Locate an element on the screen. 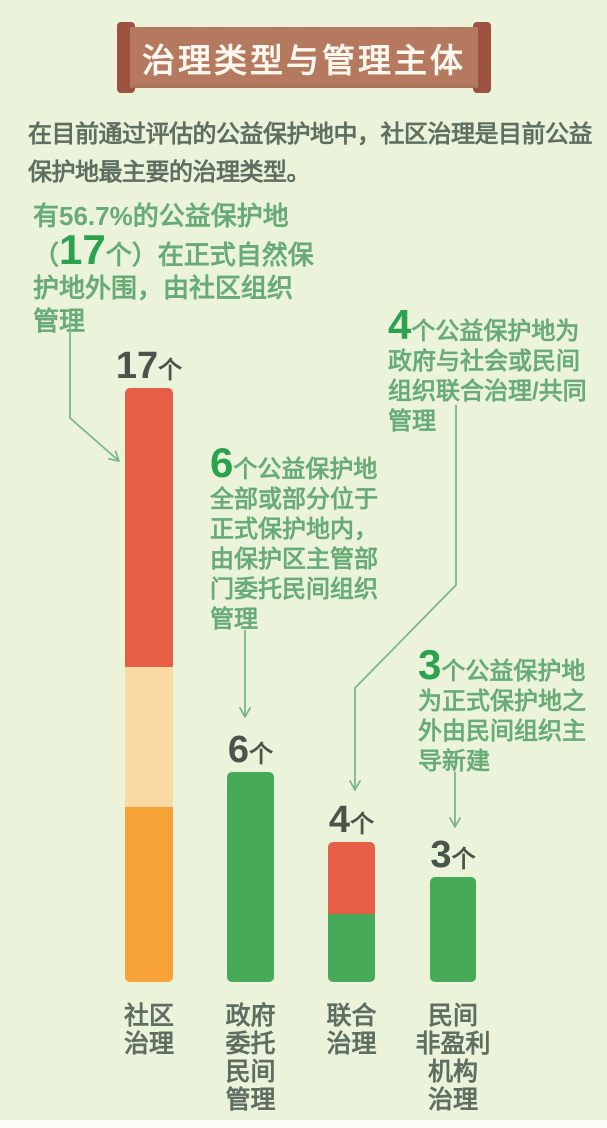  annotation-big-number: 4 is located at coordinates (400, 324).